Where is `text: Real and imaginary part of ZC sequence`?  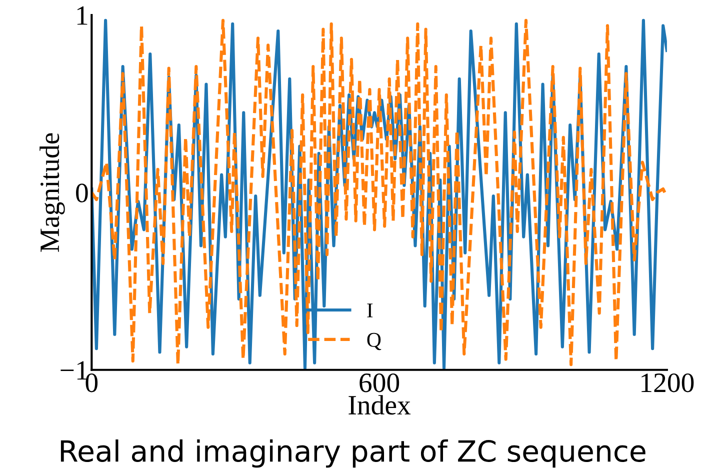
text: Real and imaginary part of ZC sequence is located at coordinates (353, 453).